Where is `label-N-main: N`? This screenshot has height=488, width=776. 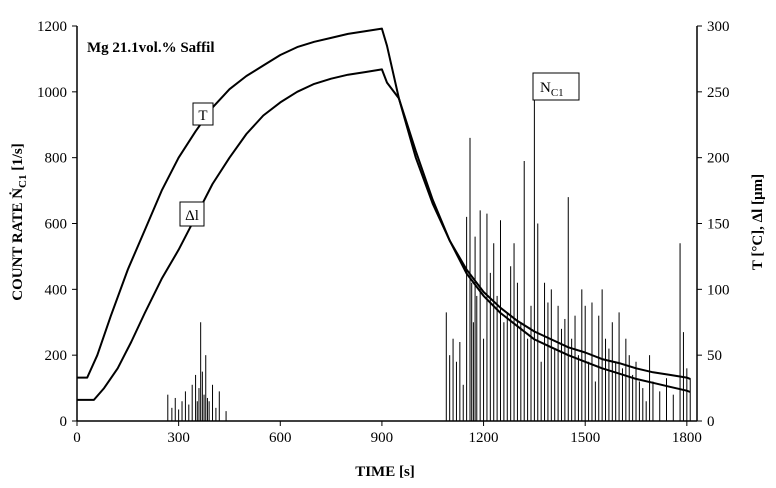 label-N-main: N is located at coordinates (545, 88).